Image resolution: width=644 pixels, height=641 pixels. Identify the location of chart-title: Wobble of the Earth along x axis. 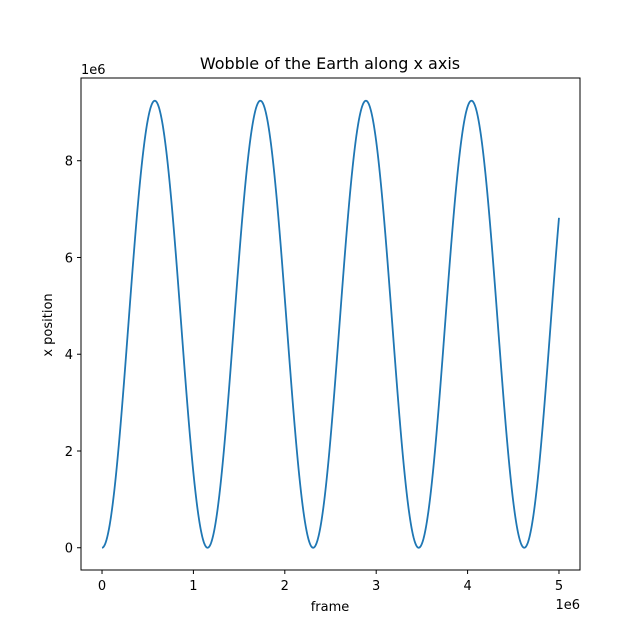
(330, 63).